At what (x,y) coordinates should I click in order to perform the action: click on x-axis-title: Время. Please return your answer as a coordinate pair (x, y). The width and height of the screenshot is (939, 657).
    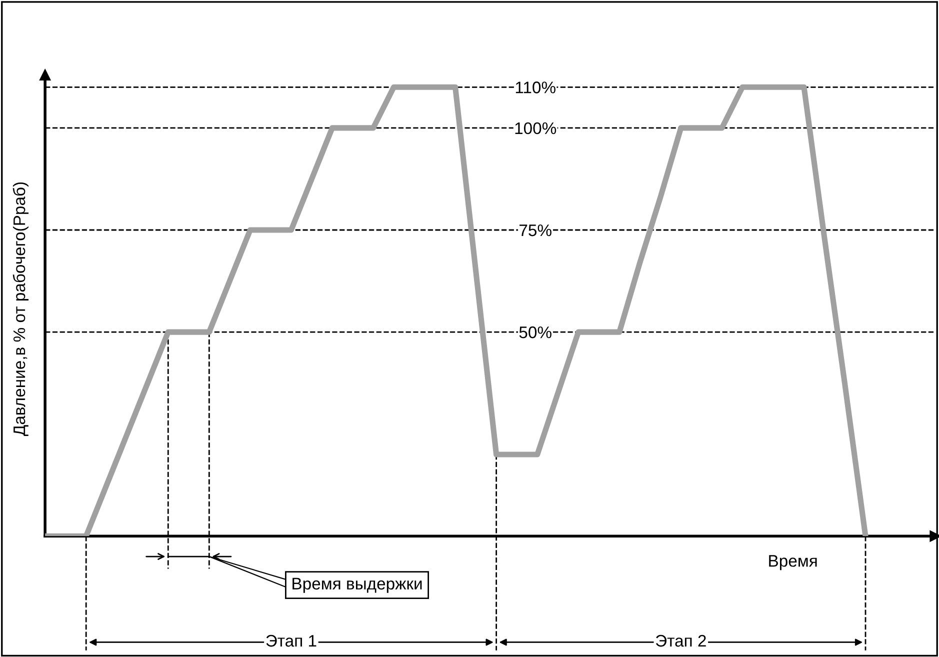
    Looking at the image, I should click on (793, 562).